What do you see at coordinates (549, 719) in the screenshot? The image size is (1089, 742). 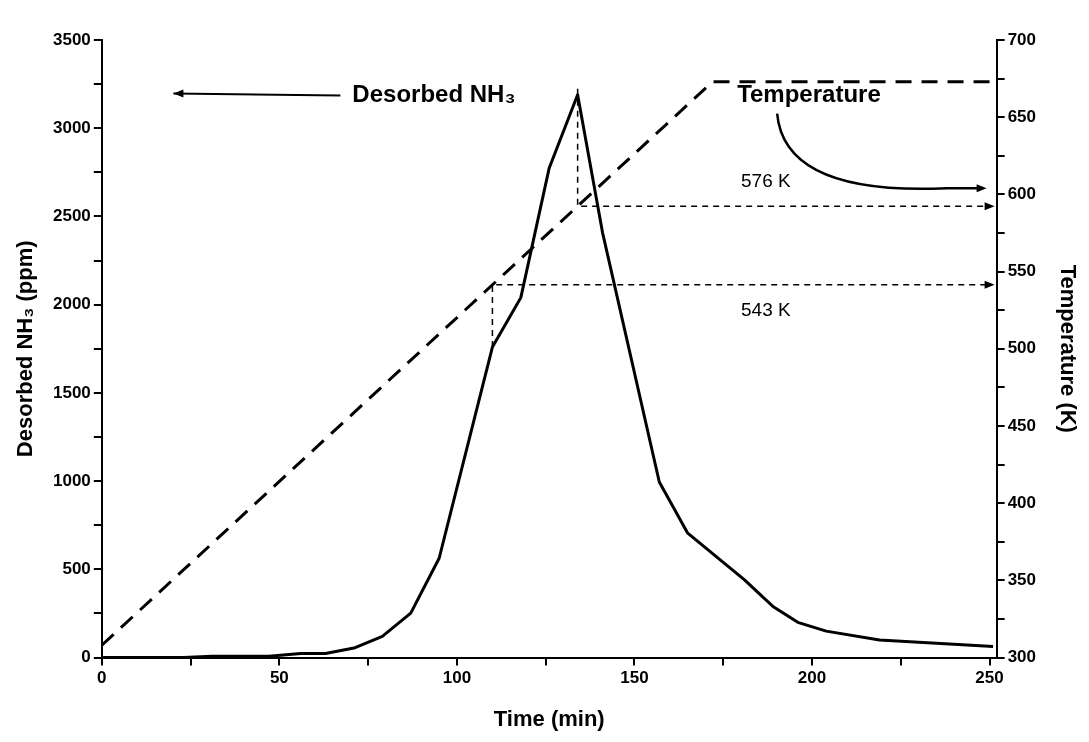 I see `x-axis-title: Time (min)` at bounding box center [549, 719].